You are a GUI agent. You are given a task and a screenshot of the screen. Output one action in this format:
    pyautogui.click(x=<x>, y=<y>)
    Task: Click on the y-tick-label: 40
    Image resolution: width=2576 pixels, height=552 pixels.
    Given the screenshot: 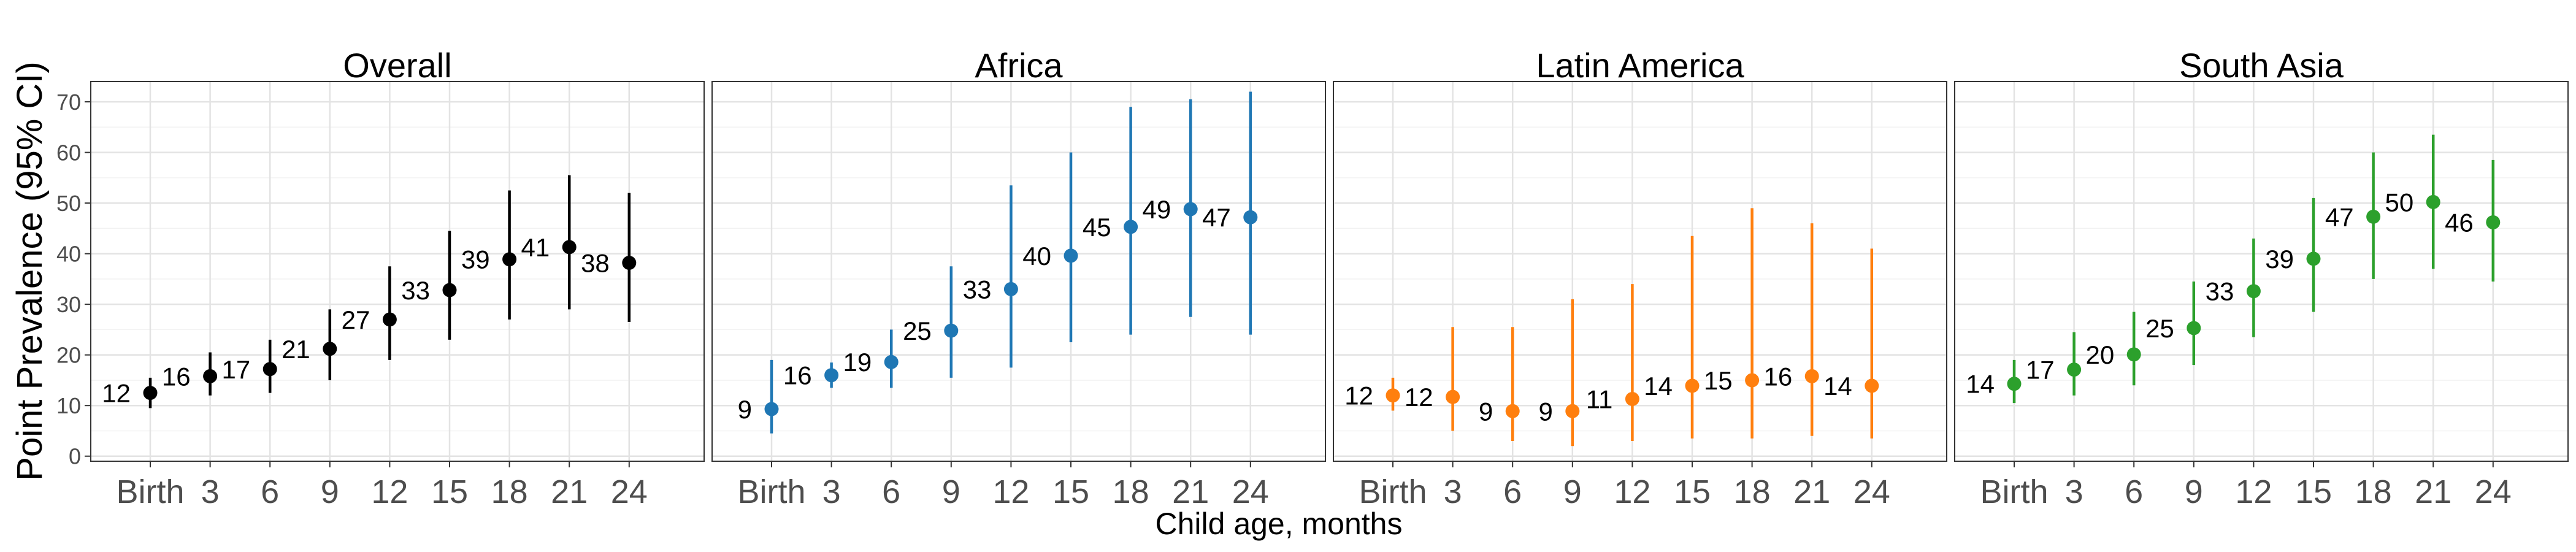 What is the action you would take?
    pyautogui.click(x=68, y=254)
    